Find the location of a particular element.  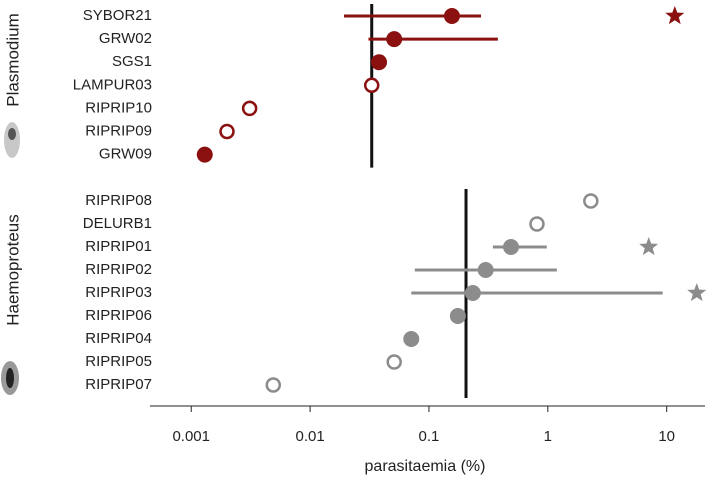

category-label: RIPRIP07 is located at coordinates (118, 384).